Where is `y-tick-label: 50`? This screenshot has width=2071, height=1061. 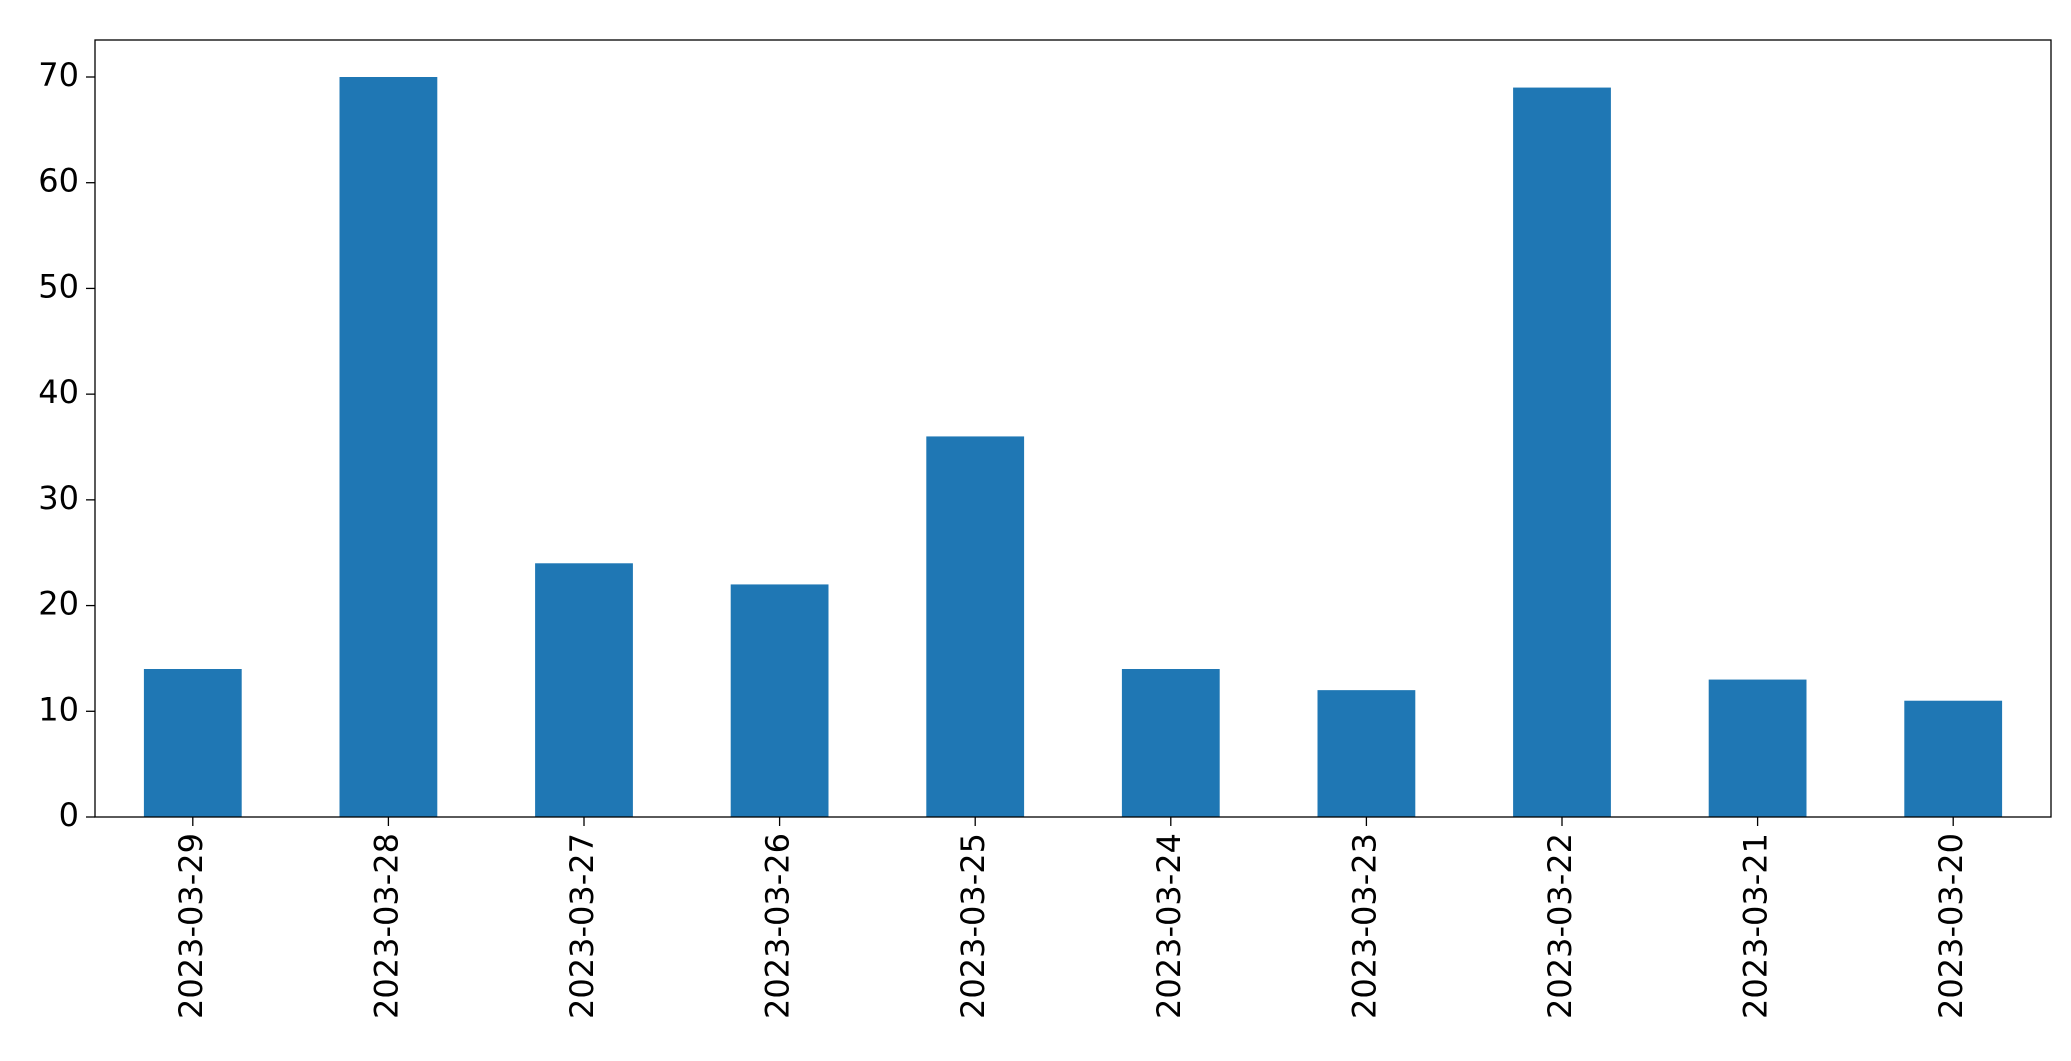
y-tick-label: 50 is located at coordinates (58, 286).